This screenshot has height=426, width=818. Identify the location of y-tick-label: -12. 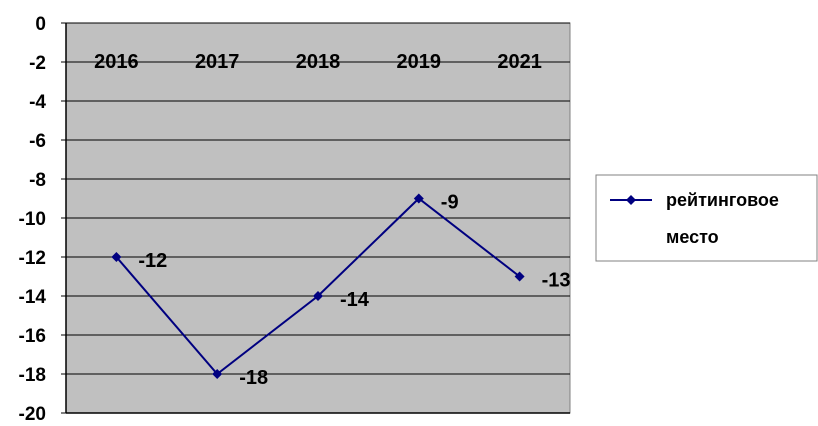
(32, 258).